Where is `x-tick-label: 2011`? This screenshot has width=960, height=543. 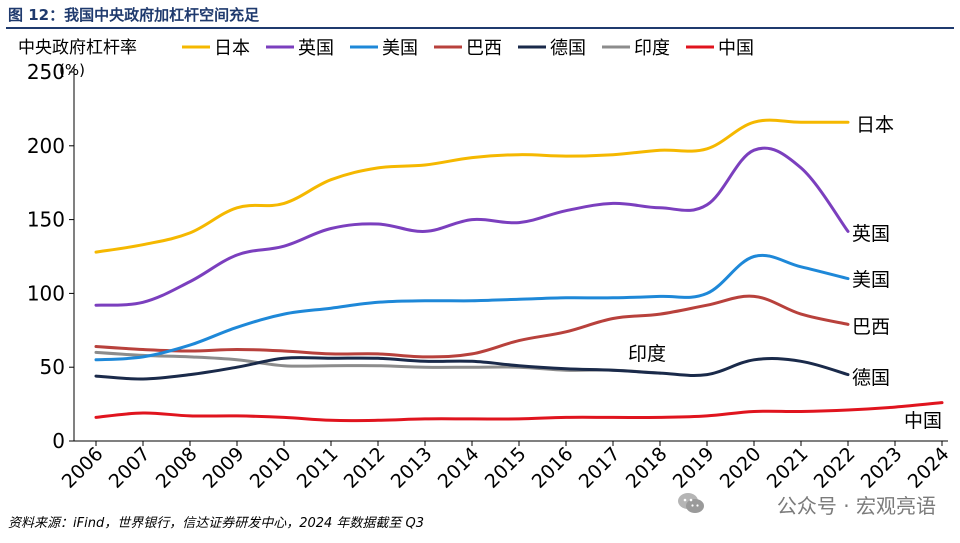
x-tick-label: 2011 is located at coordinates (318, 468).